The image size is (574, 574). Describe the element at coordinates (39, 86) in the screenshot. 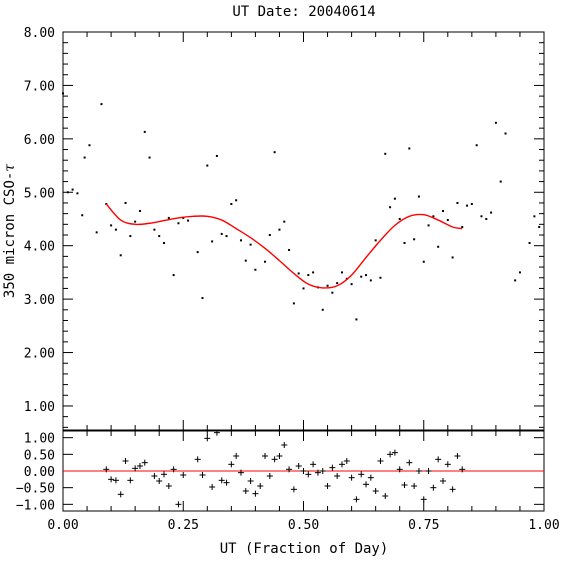

I see `y-tick-label: 7.00` at that location.